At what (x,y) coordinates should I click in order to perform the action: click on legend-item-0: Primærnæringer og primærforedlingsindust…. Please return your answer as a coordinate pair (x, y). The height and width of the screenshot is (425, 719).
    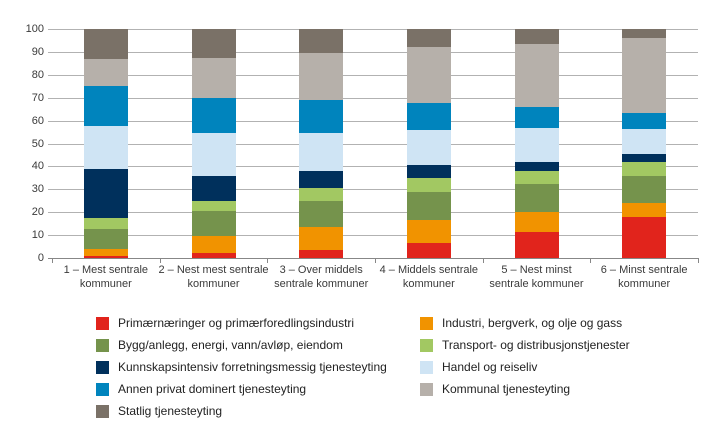
    Looking at the image, I should click on (258, 323).